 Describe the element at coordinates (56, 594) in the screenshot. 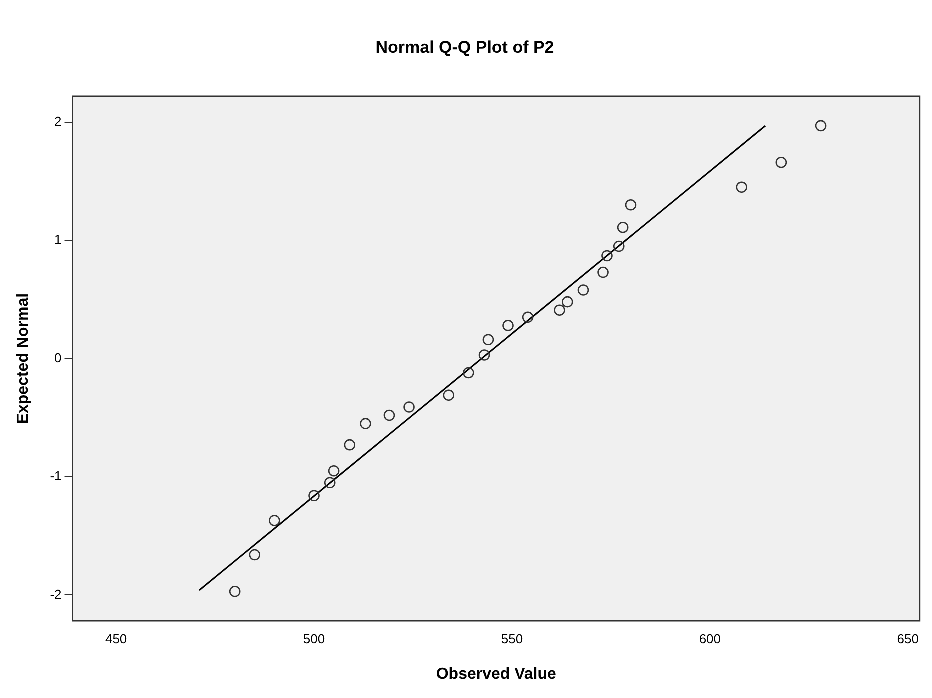

I see `y-tick-label: -2` at that location.